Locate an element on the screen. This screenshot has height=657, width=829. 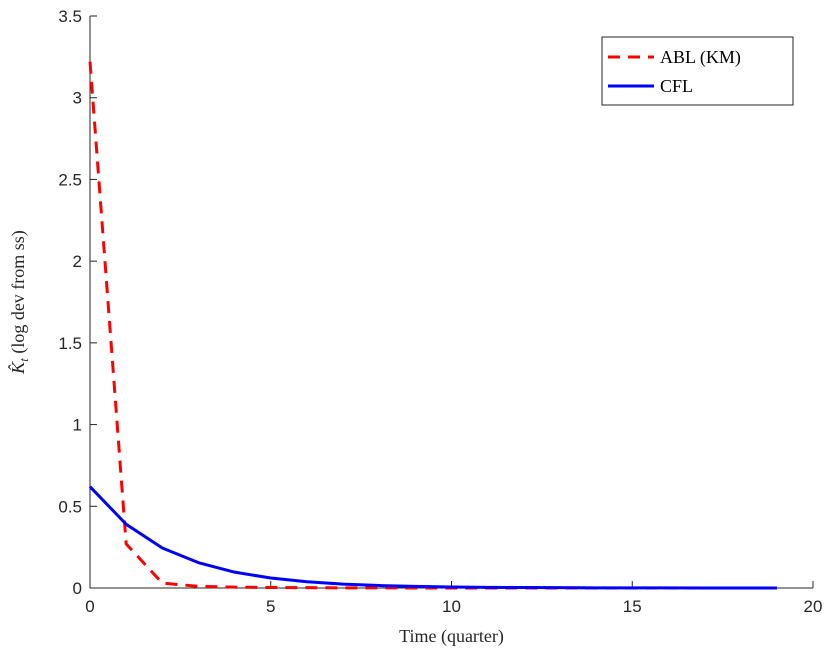
x-tick-label: 20 is located at coordinates (813, 606).